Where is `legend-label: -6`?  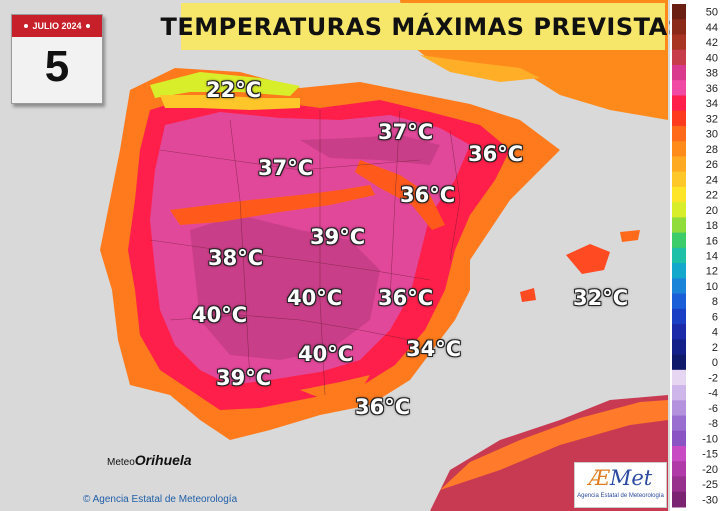
legend-label: -6 is located at coordinates (713, 409).